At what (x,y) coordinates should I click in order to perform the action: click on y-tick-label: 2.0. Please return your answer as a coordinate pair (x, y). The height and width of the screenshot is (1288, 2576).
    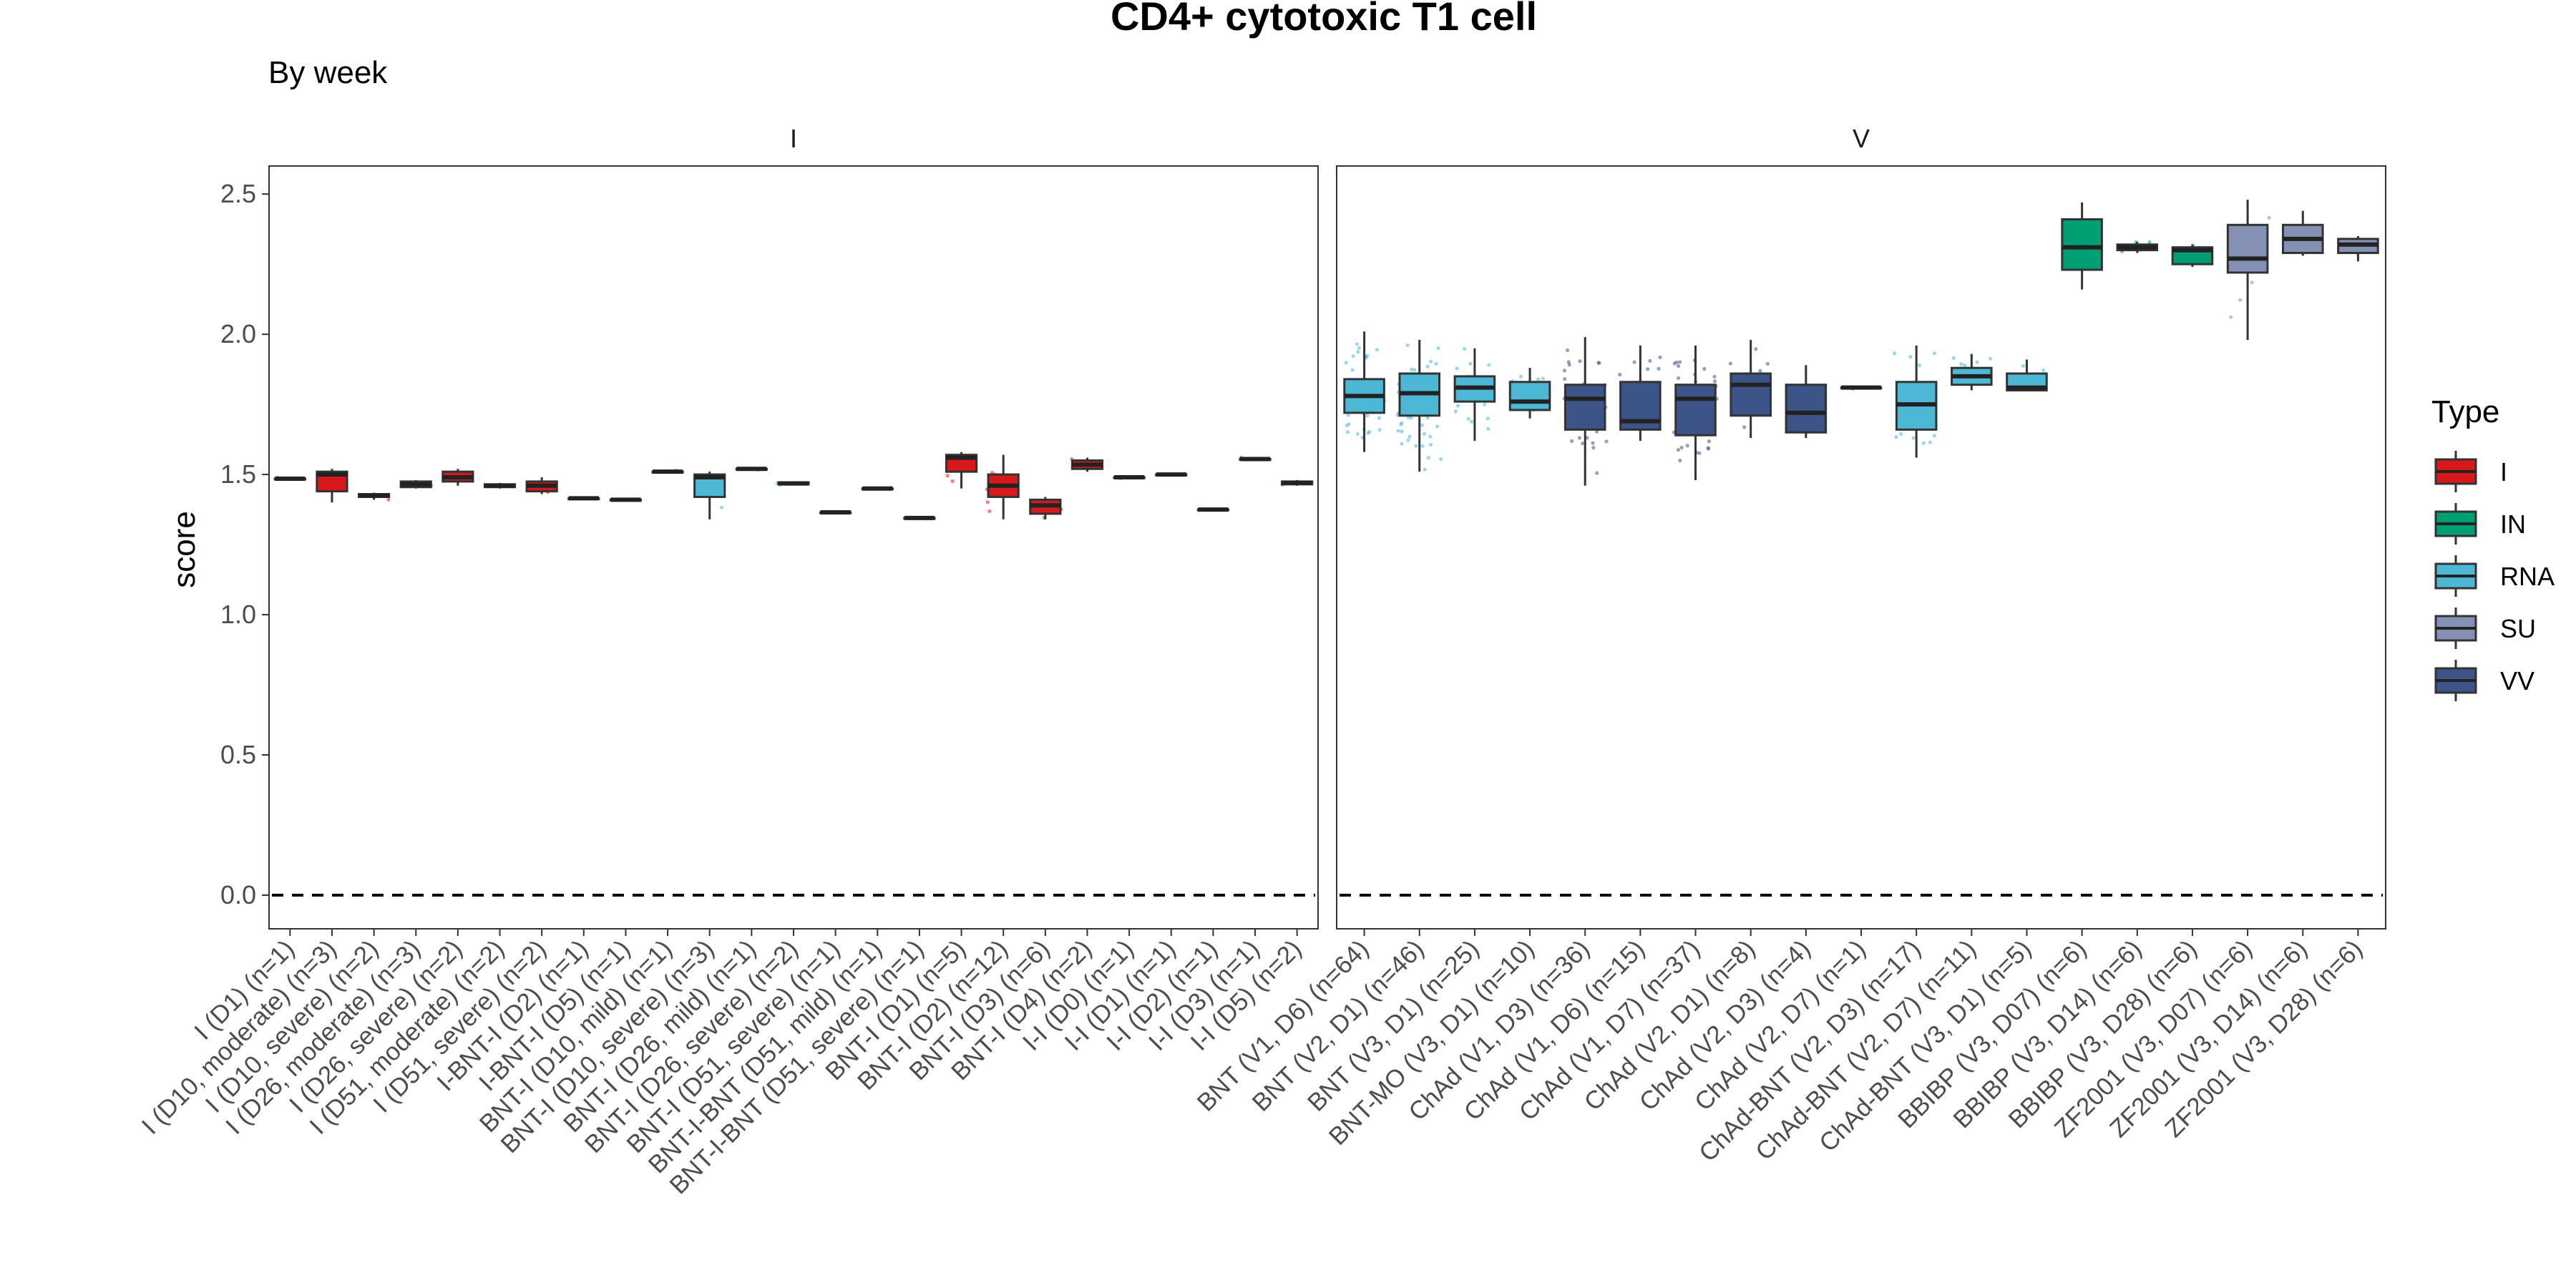
    Looking at the image, I should click on (238, 333).